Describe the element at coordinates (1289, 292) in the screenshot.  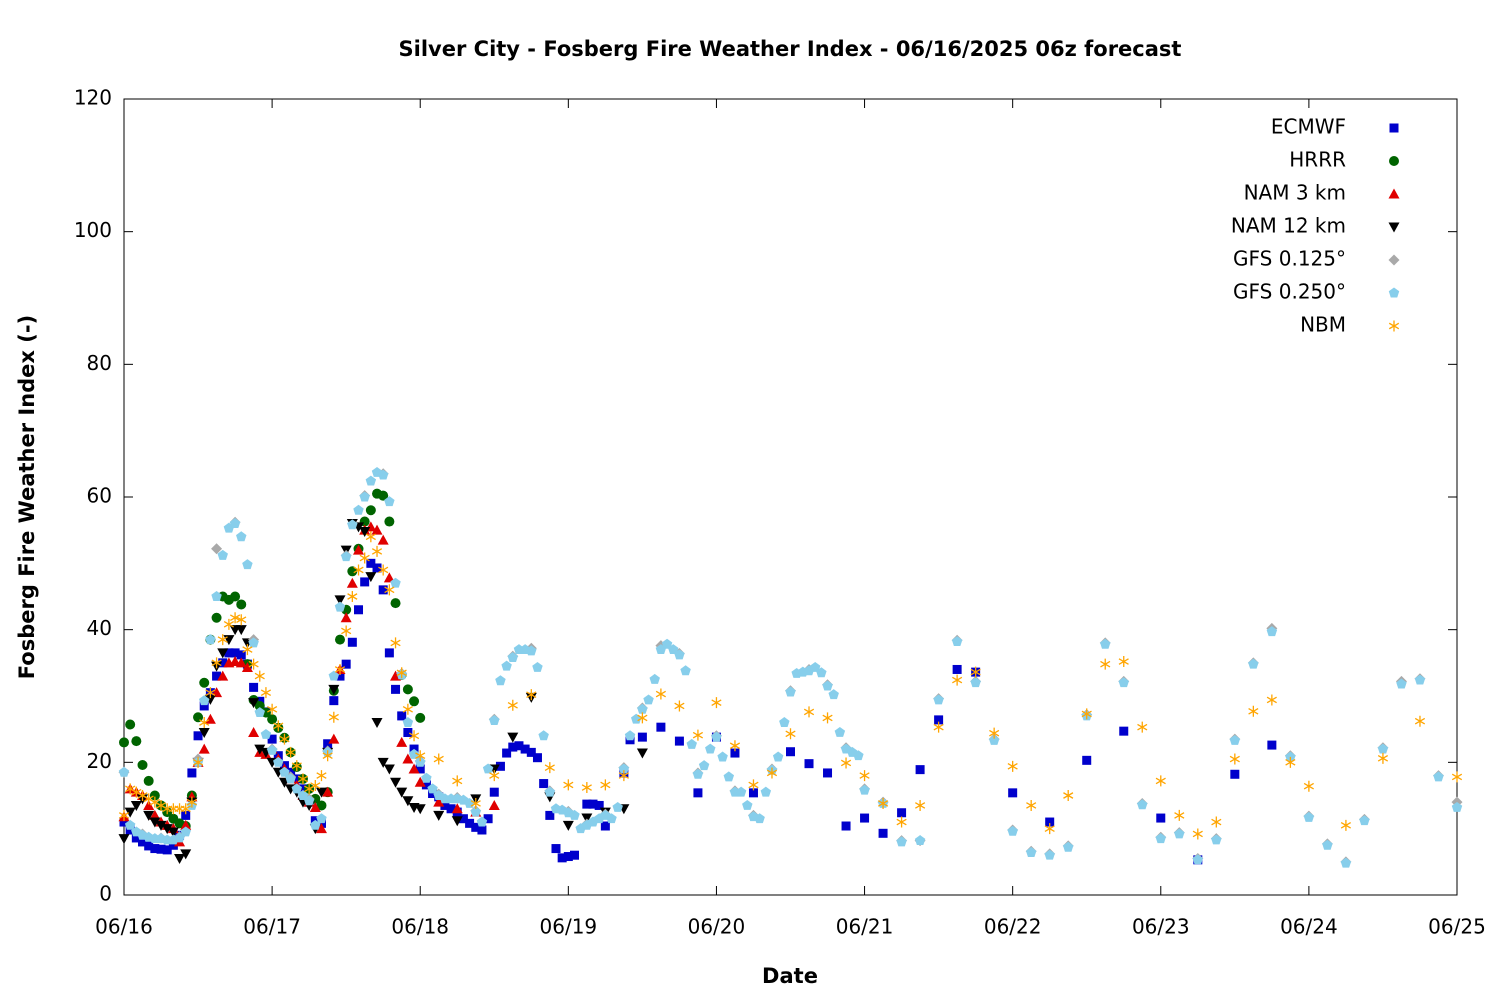
I see `legend-label: GFS 0.250°` at that location.